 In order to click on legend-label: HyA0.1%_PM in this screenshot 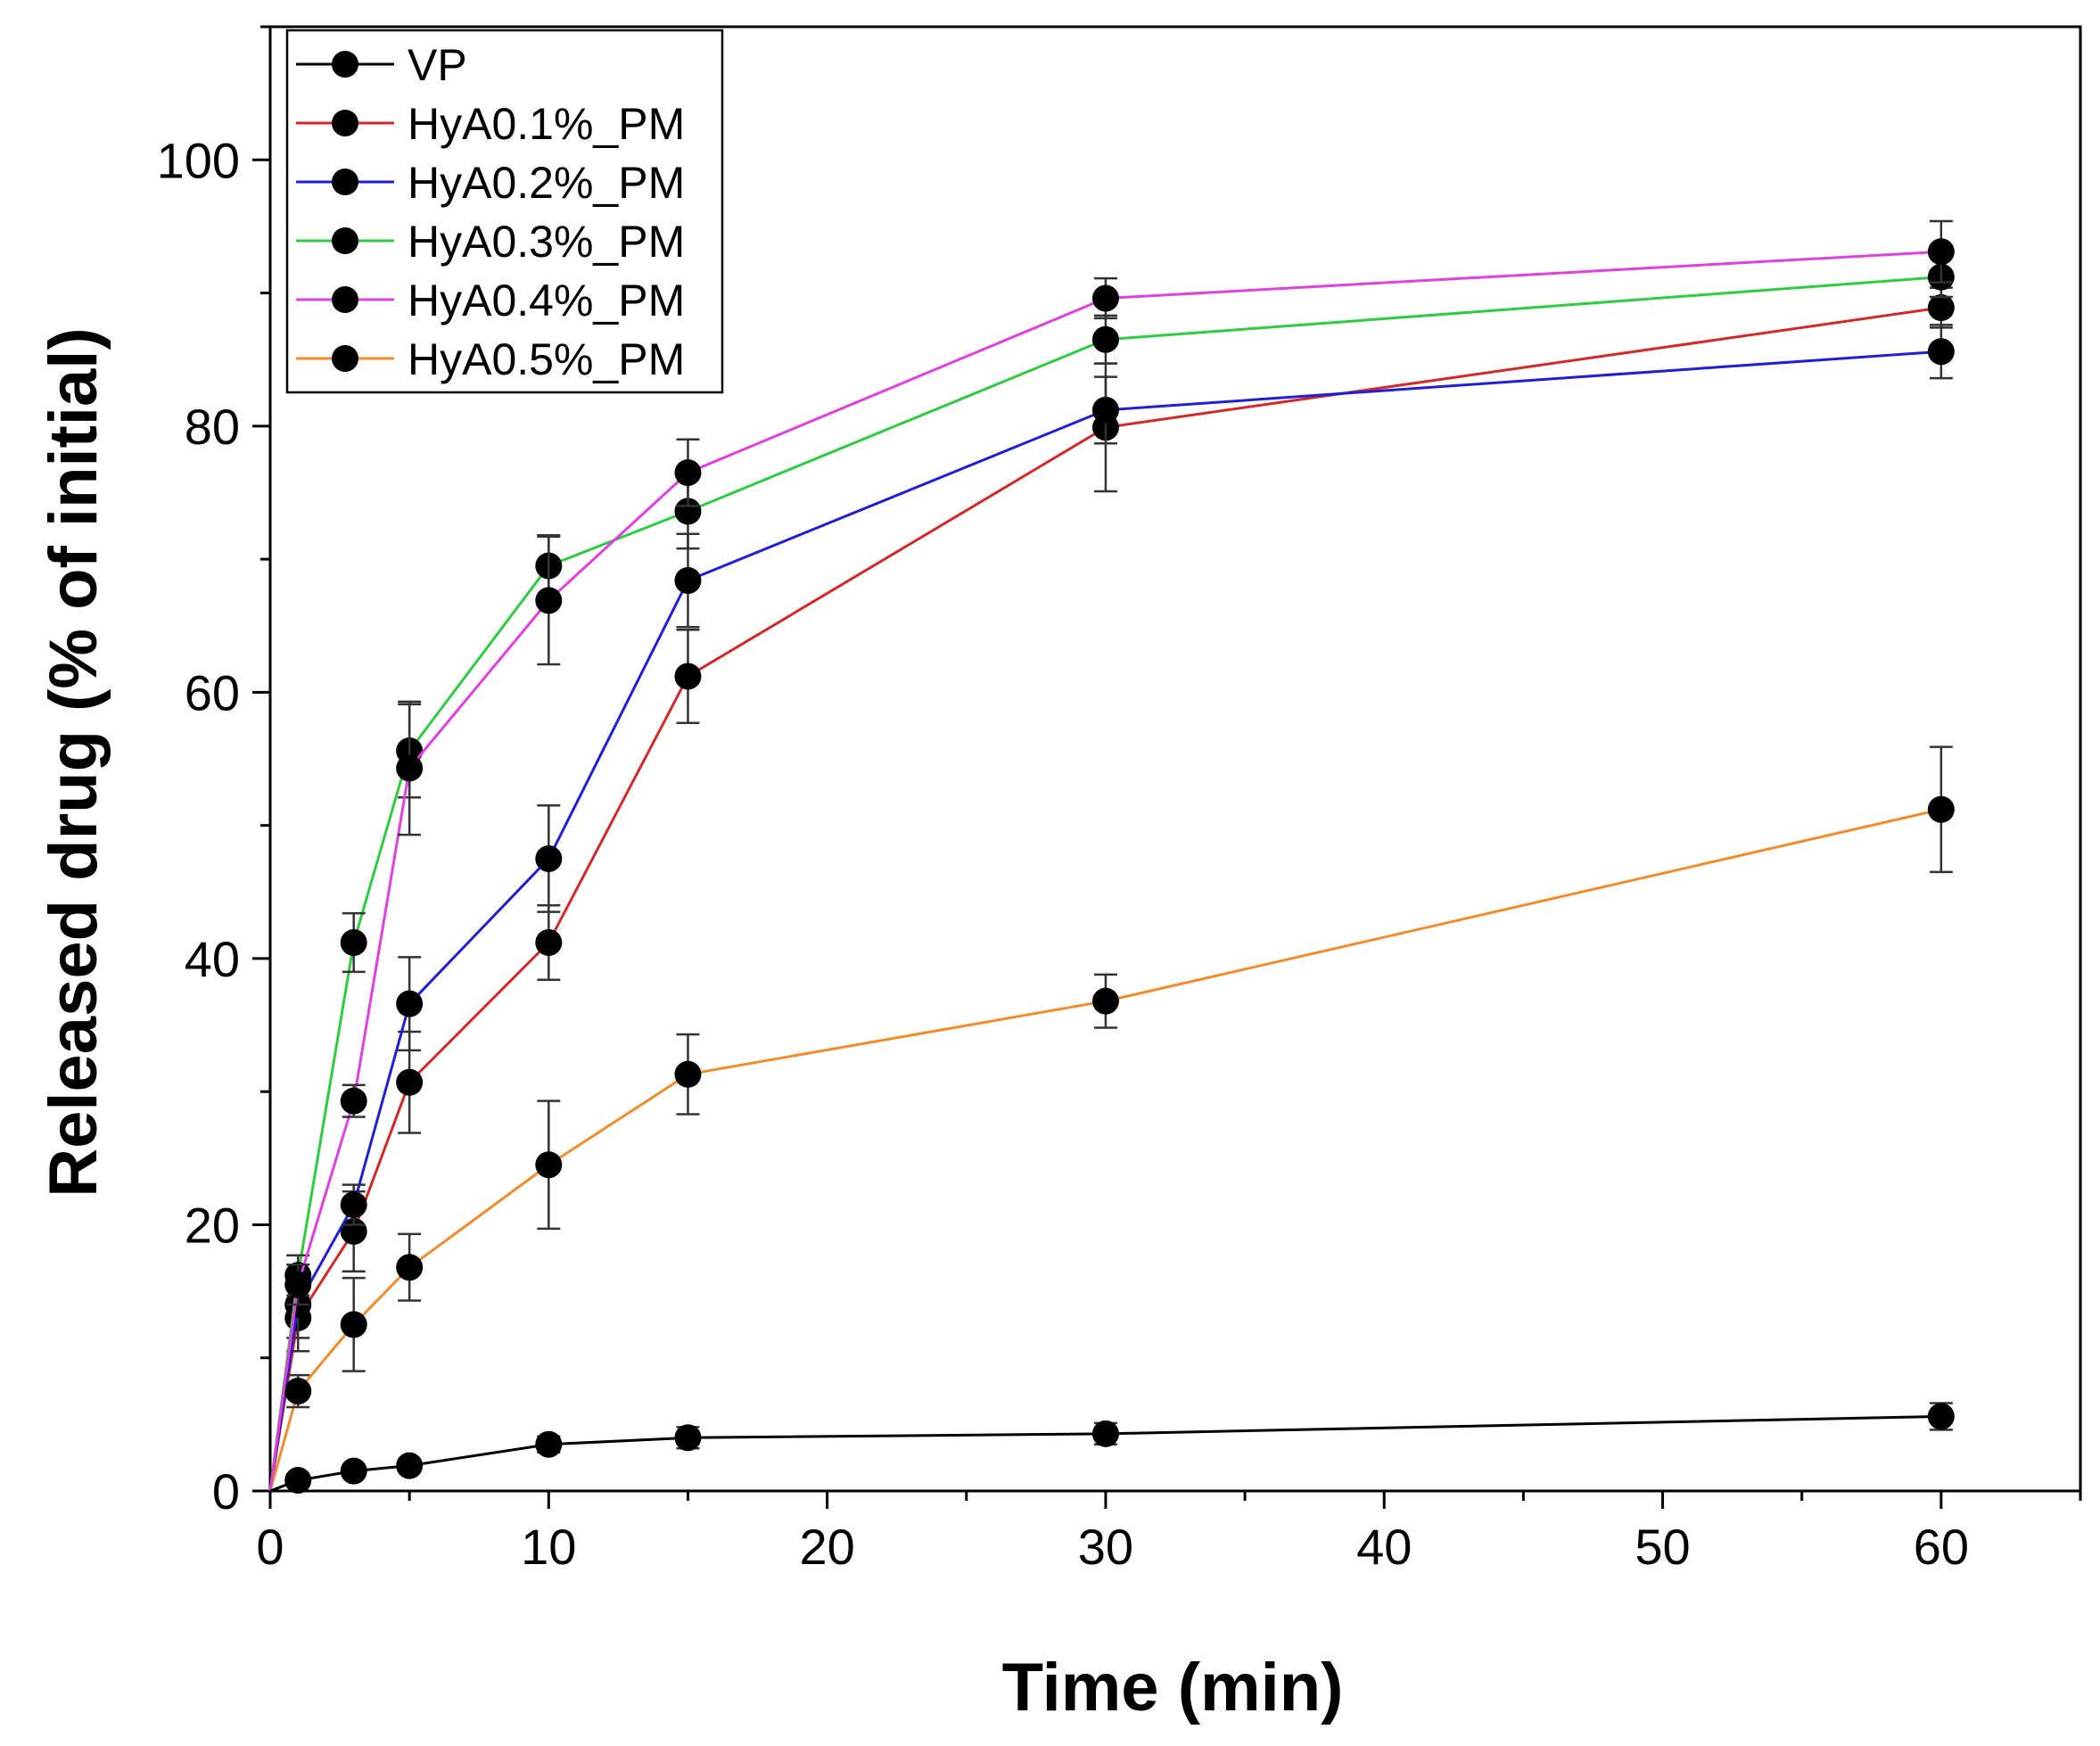, I will do `click(546, 124)`.